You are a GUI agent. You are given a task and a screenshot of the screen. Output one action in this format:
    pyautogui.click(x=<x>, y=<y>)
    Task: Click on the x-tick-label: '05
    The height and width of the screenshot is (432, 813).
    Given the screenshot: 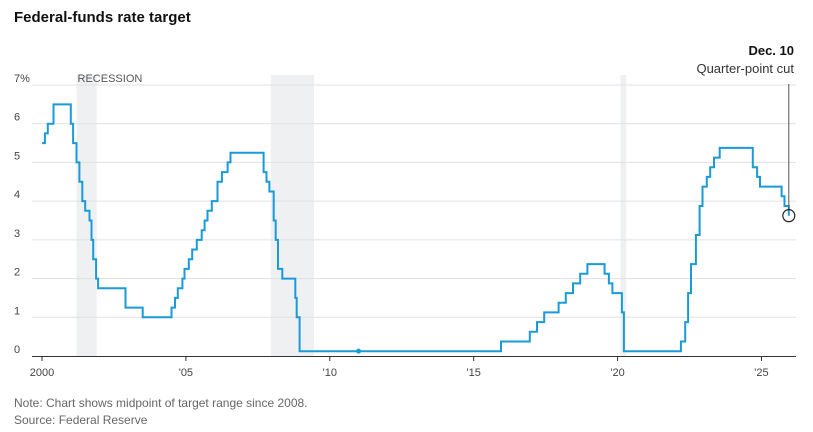 What is the action you would take?
    pyautogui.click(x=186, y=373)
    